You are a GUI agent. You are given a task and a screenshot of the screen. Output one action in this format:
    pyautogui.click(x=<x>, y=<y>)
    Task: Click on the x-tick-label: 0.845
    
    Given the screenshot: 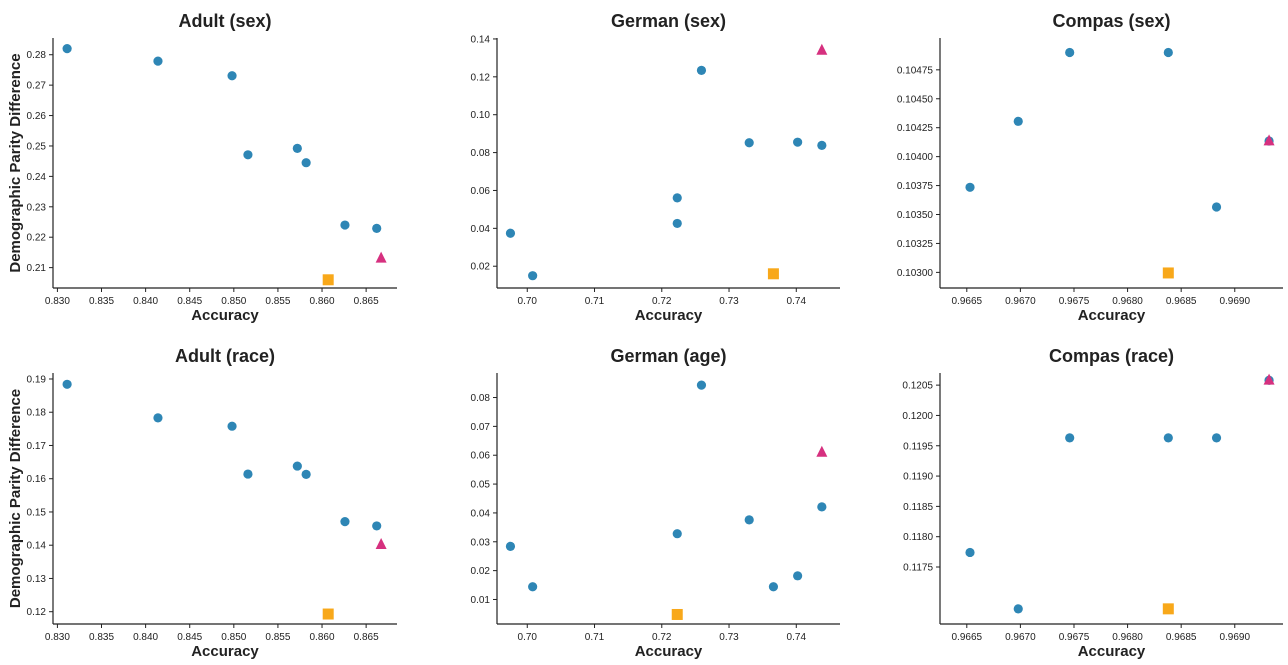 What is the action you would take?
    pyautogui.click(x=189, y=637)
    